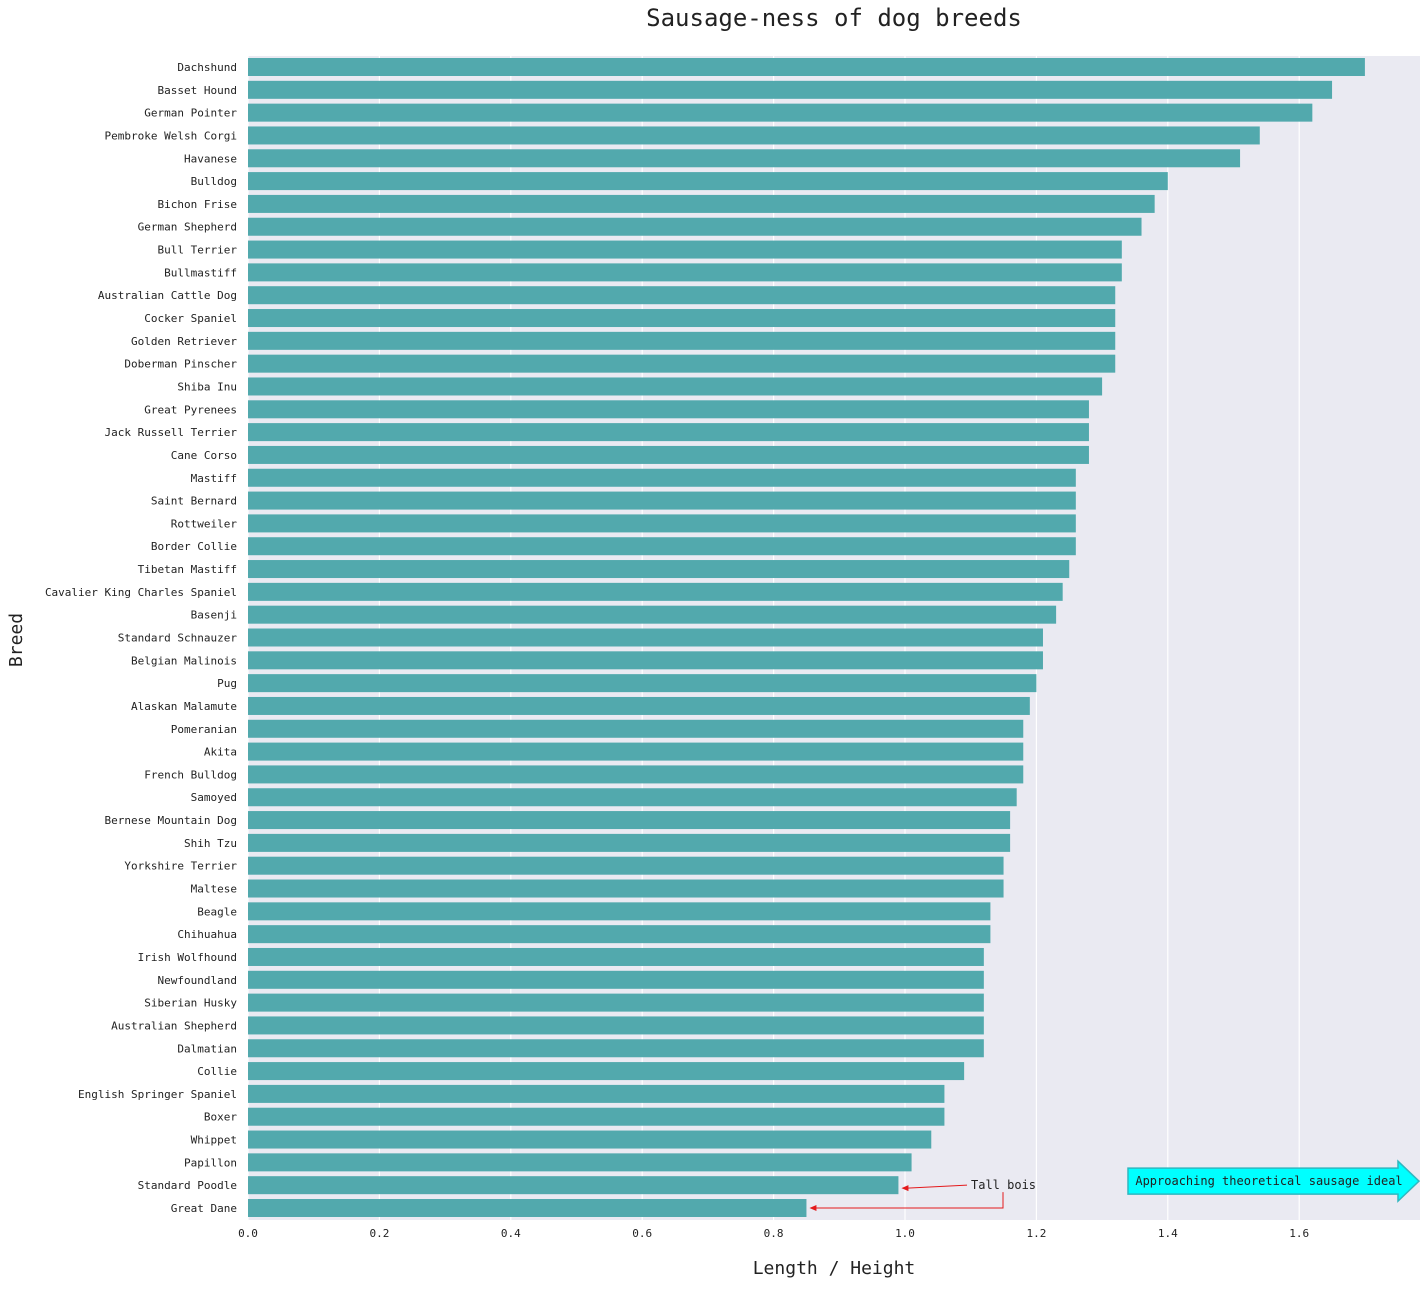 This screenshot has width=1428, height=1289. I want to click on category-label: Siberian Husky, so click(190, 1003).